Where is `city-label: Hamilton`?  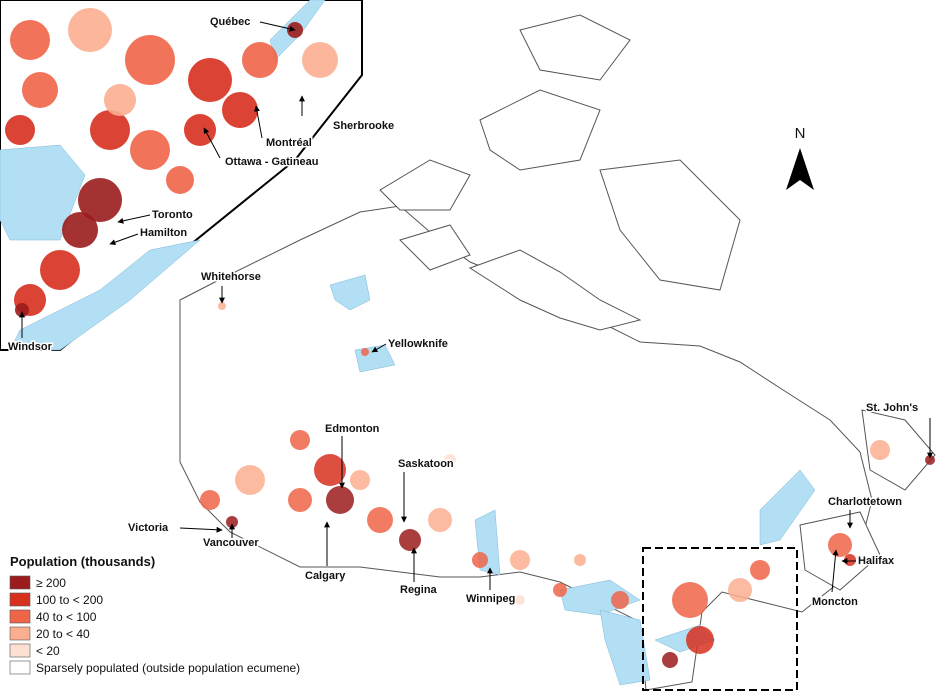
city-label: Hamilton is located at coordinates (163, 233).